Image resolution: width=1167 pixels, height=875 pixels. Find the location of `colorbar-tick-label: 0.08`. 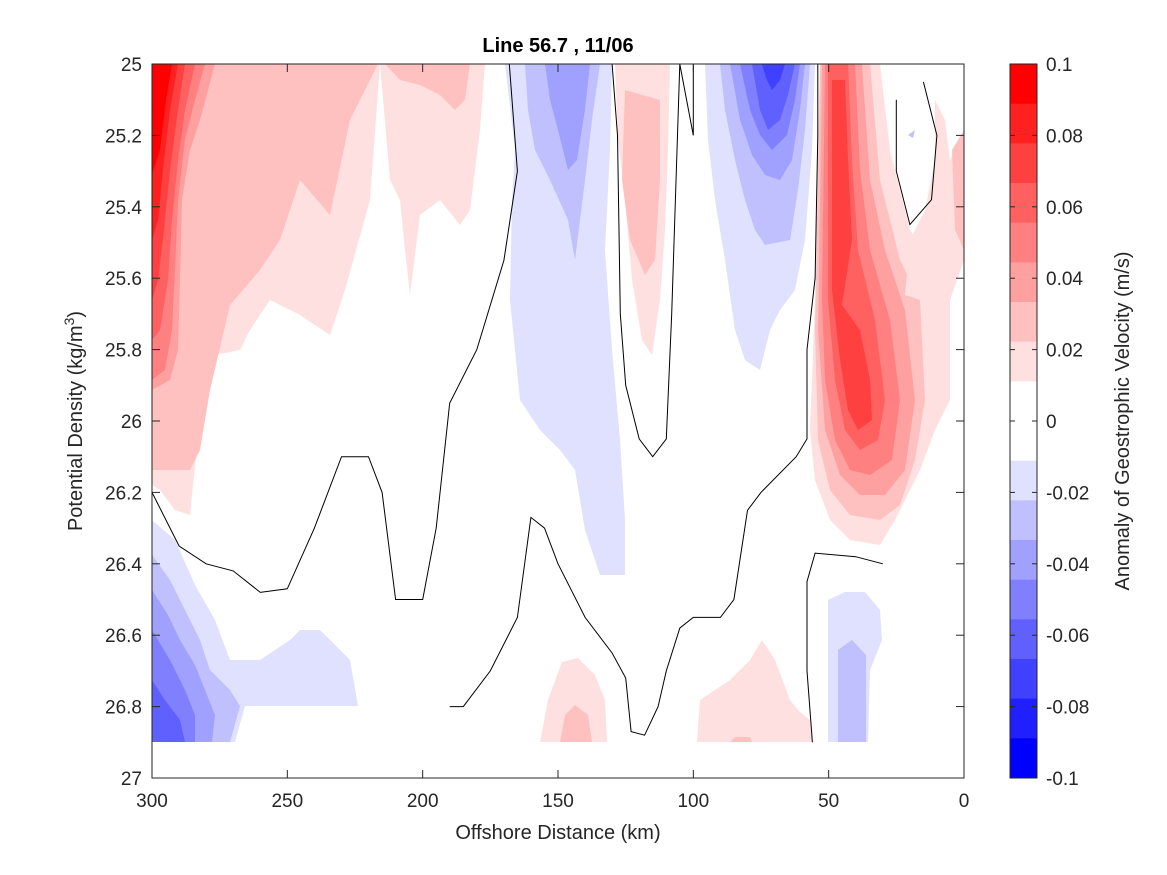

colorbar-tick-label: 0.08 is located at coordinates (1064, 136).